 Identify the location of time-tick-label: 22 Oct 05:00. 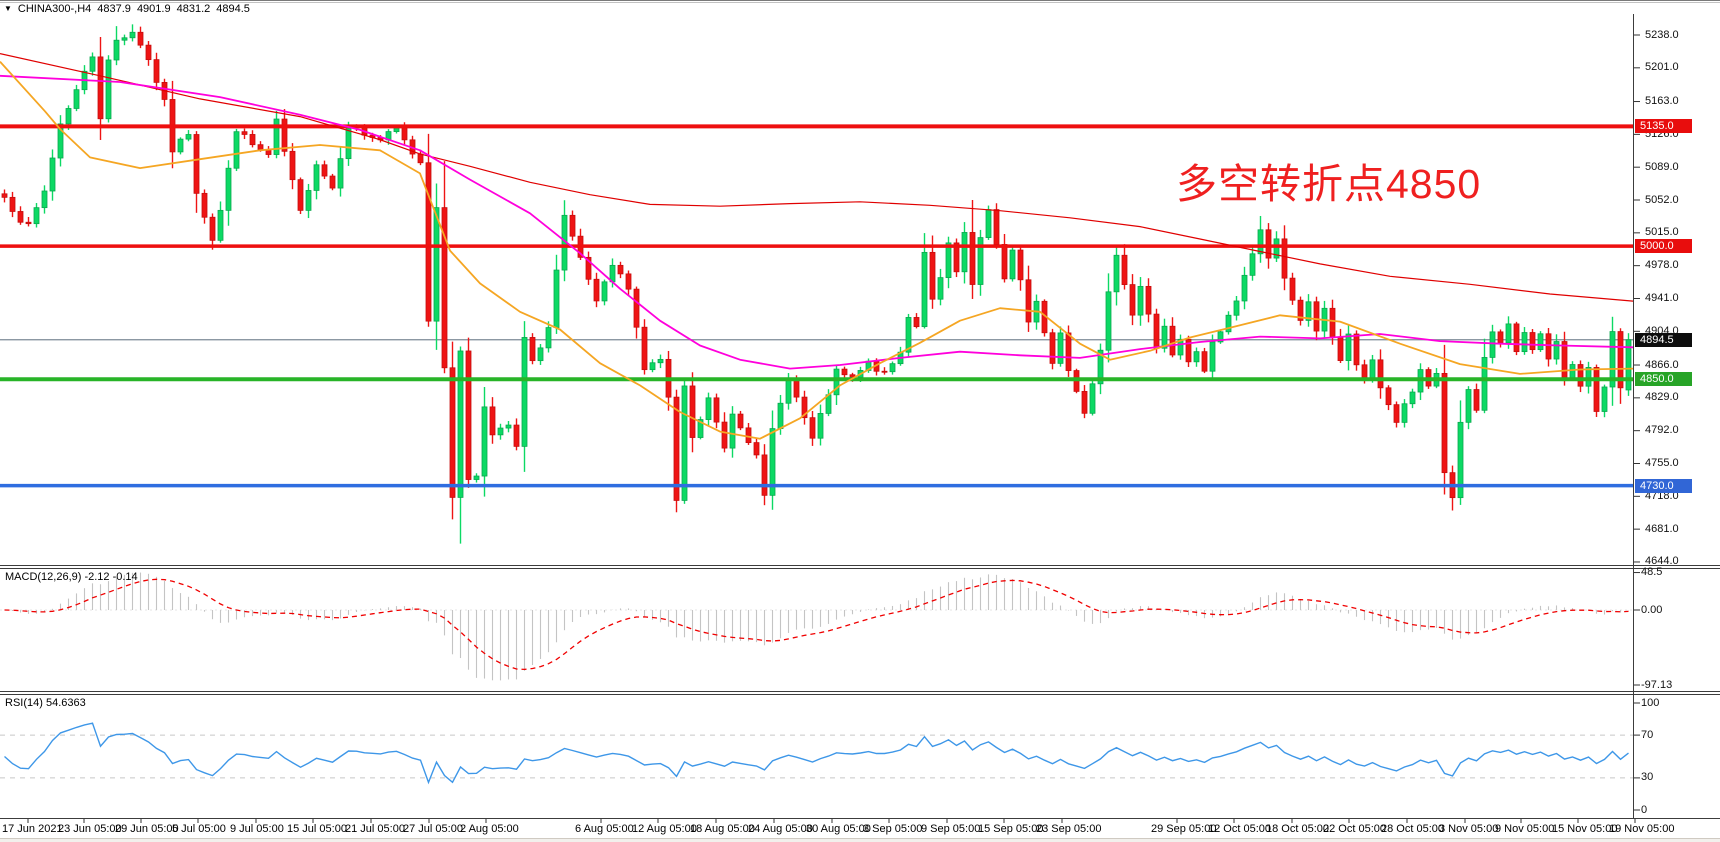
(1354, 829).